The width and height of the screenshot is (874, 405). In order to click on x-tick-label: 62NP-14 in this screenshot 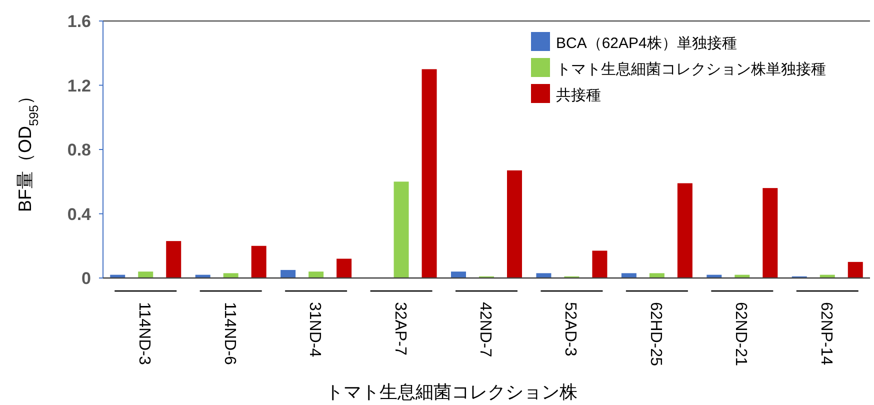, I will do `click(825, 334)`.